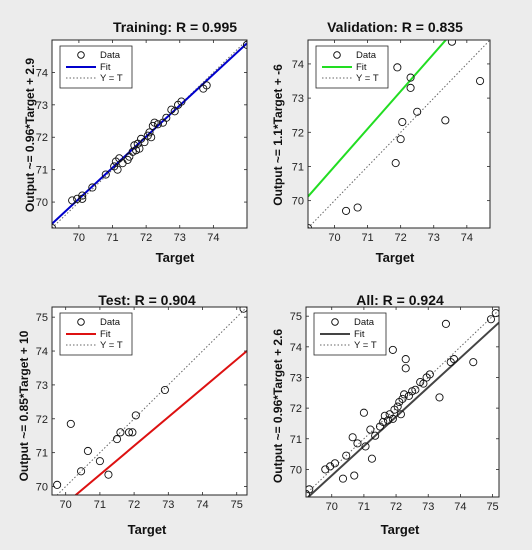  Describe the element at coordinates (278, 406) in the screenshot. I see `y-axis-label: Output ~= 0.96*Target + 2.6` at that location.